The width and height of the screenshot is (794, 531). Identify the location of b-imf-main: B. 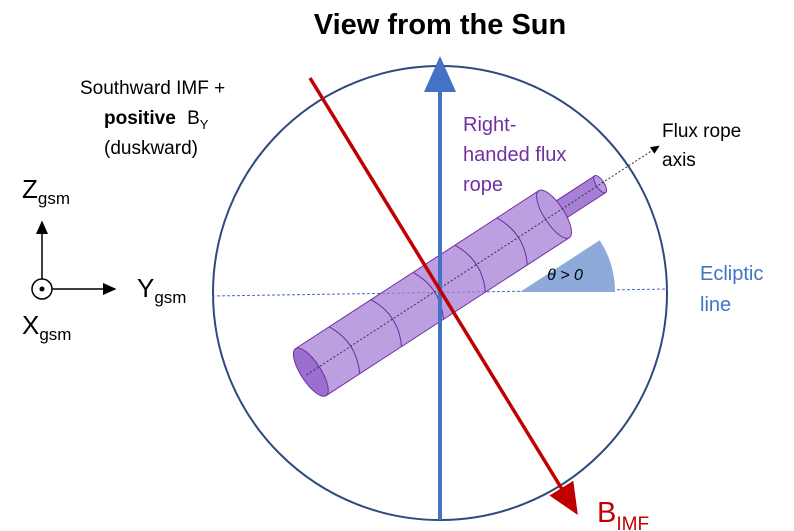
(606, 513).